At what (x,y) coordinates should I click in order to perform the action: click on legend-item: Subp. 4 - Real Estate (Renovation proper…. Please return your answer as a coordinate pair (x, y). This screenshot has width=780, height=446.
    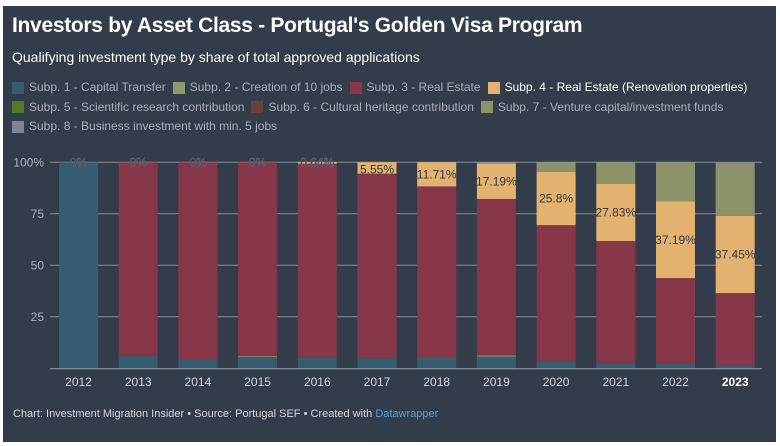
    Looking at the image, I should click on (617, 87).